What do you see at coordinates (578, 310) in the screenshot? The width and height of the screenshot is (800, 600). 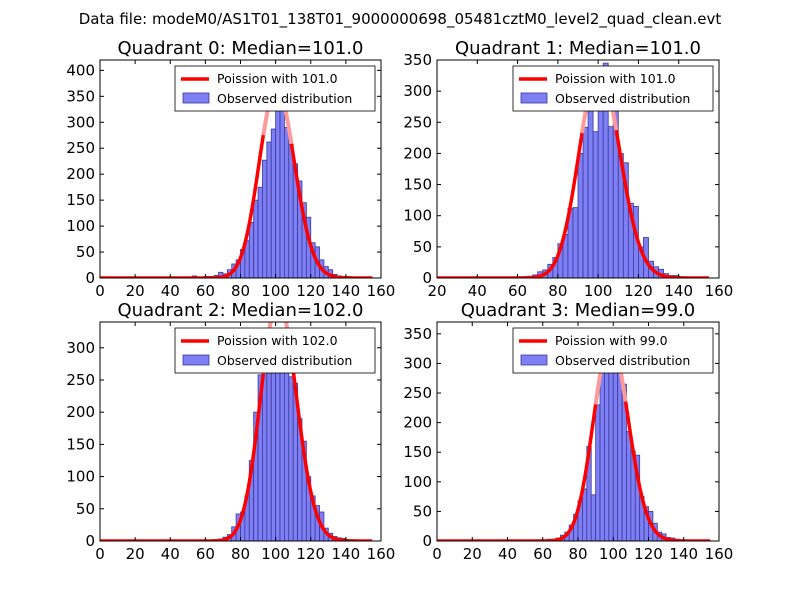 I see `panel-title: Quadrant 3: Median=99.0` at bounding box center [578, 310].